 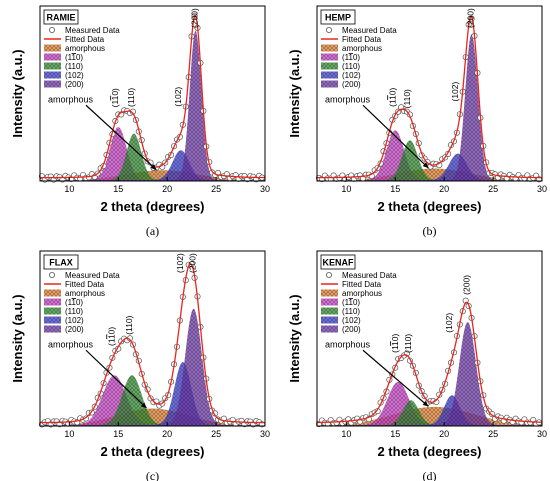 What do you see at coordinates (395, 136) in the screenshot?
I see `amorphous-arrow` at bounding box center [395, 136].